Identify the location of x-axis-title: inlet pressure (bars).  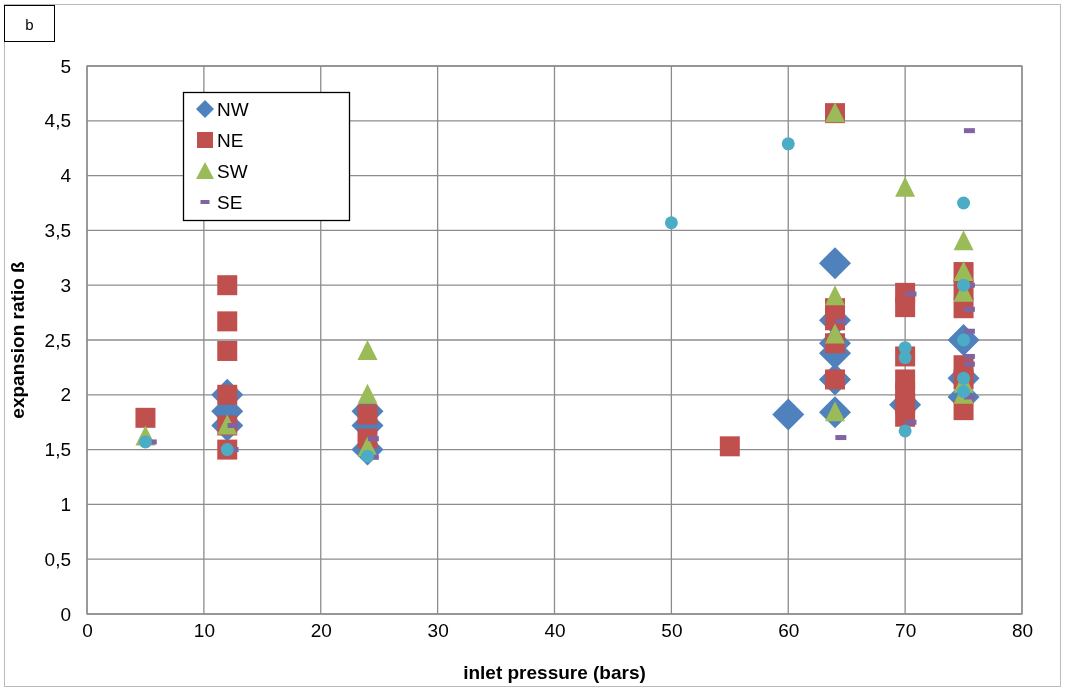
(554, 672).